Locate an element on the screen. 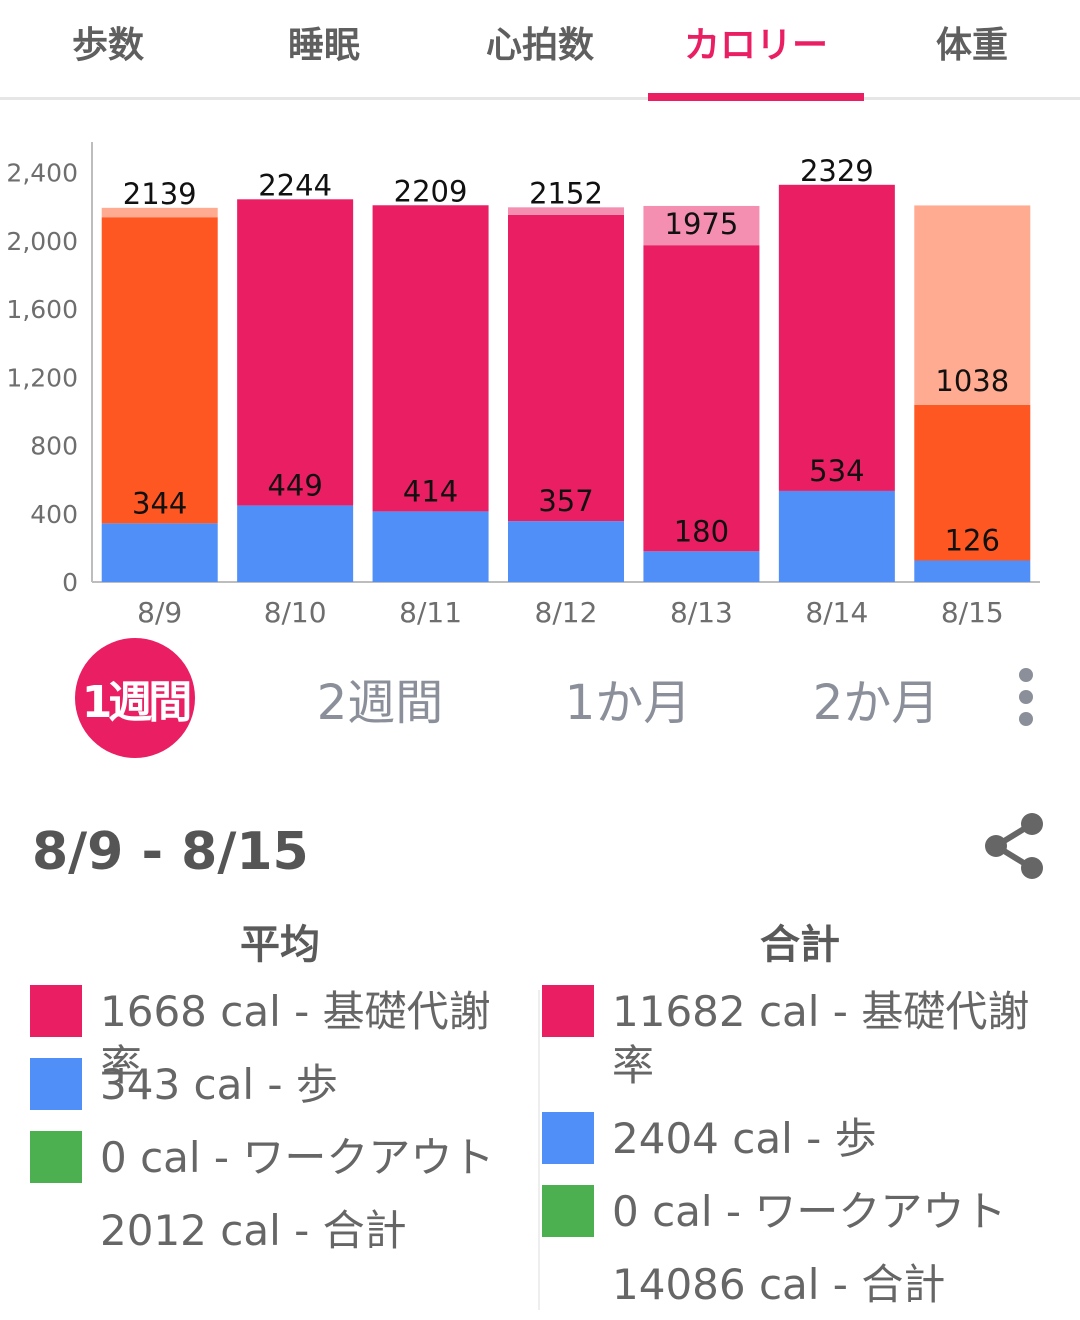  share-icon is located at coordinates (1014, 846).